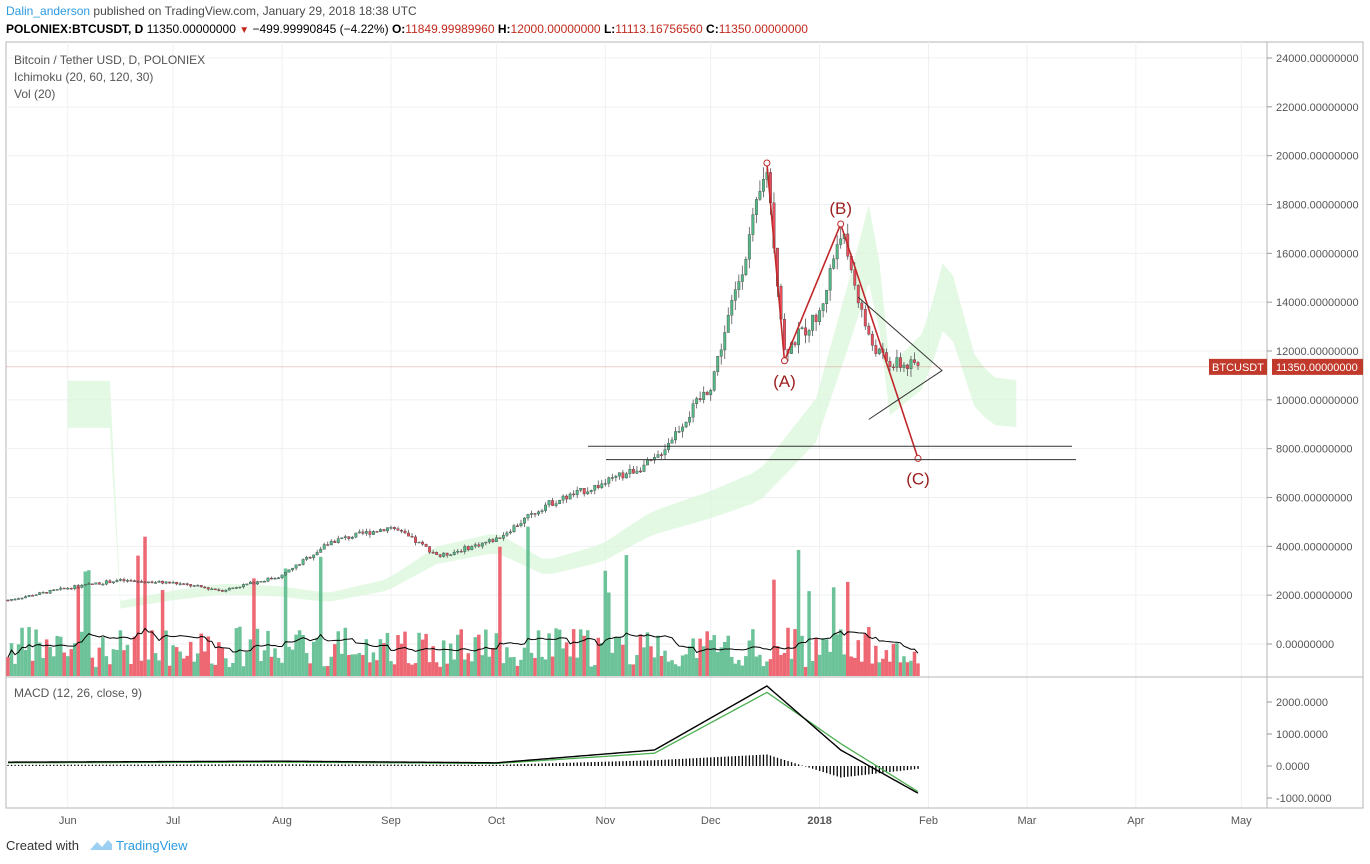 The width and height of the screenshot is (1370, 864). Describe the element at coordinates (152, 845) in the screenshot. I see `tradingview-link: TradingView` at that location.